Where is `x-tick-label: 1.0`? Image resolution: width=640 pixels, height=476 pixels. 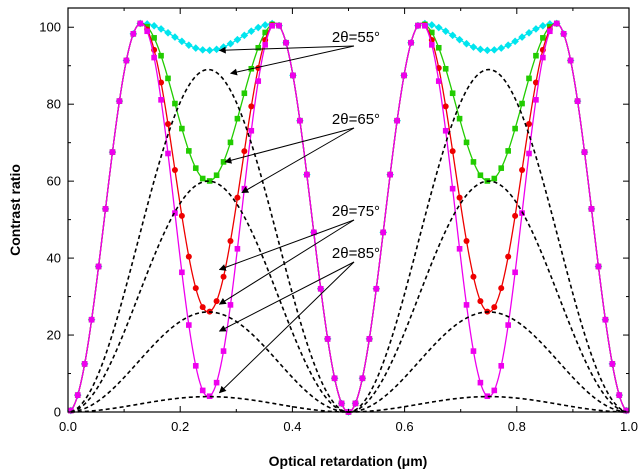
x-tick-label: 1.0 is located at coordinates (629, 426).